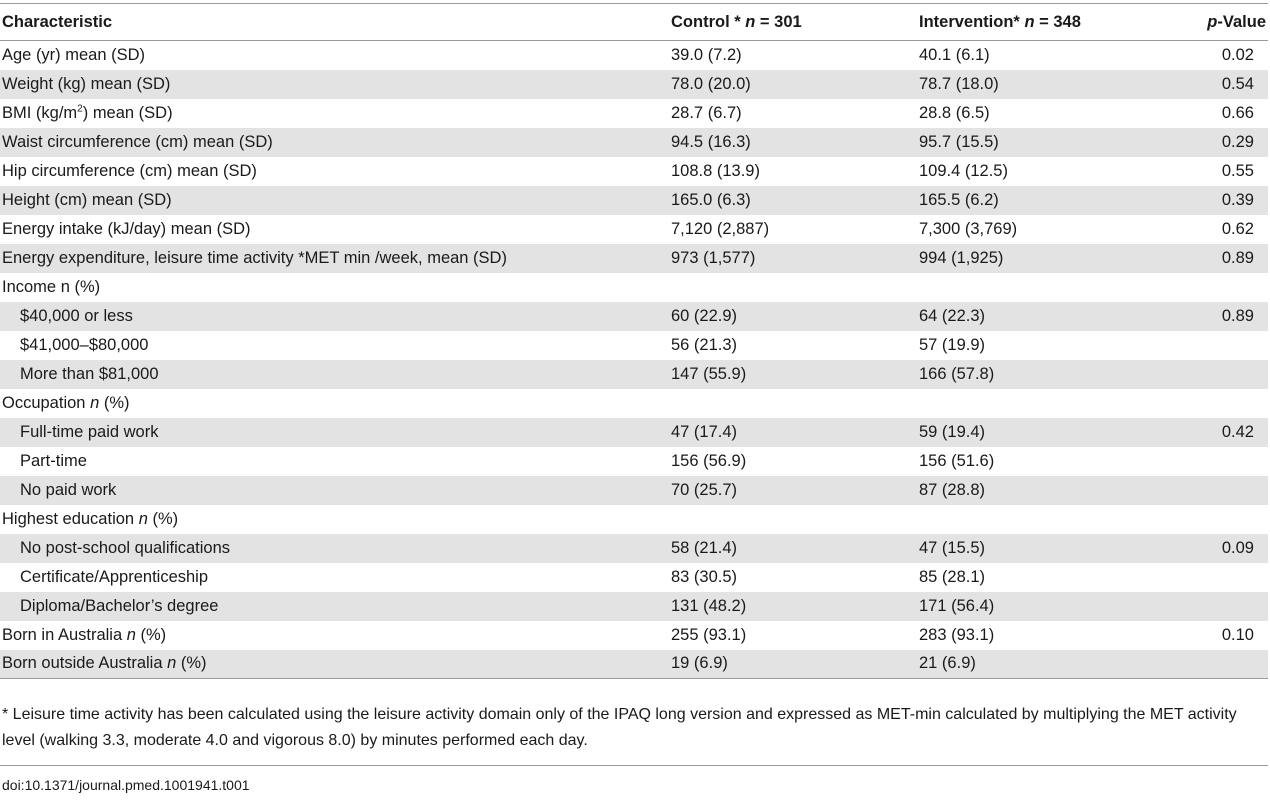 Image resolution: width=1270 pixels, height=800 pixels. I want to click on header-intervention-label: Intervention*, so click(972, 21).